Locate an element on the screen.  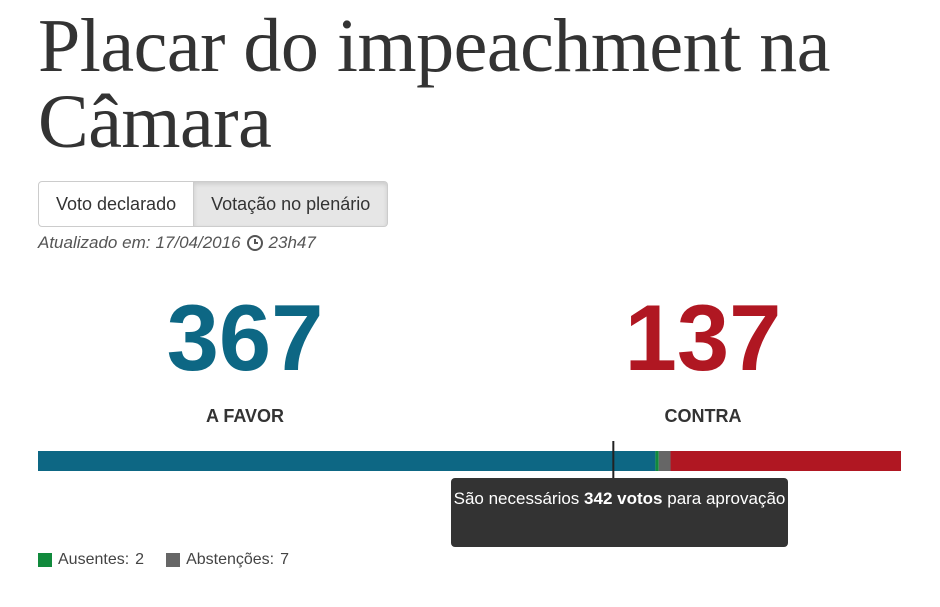
favor-count: 367 is located at coordinates (245, 337).